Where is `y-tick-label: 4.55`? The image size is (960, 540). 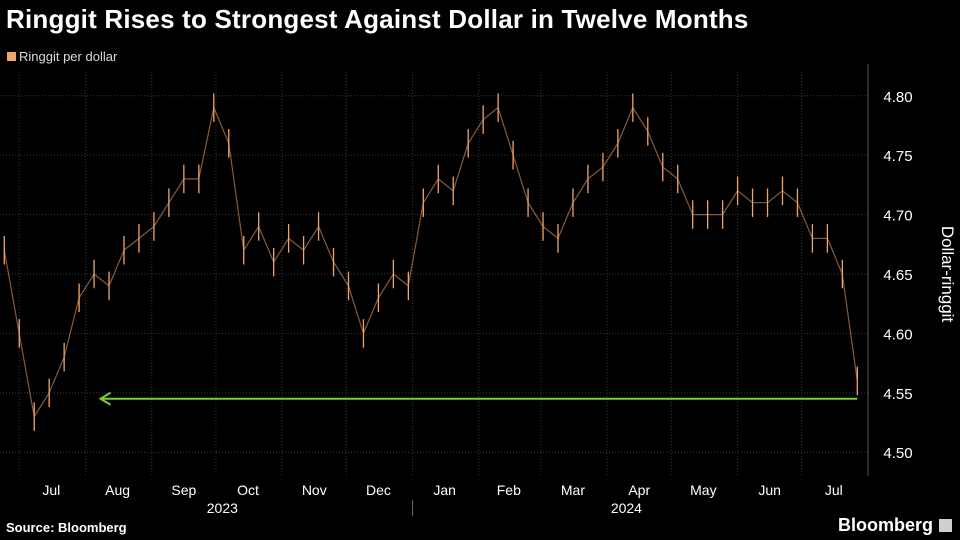 y-tick-label: 4.55 is located at coordinates (897, 394).